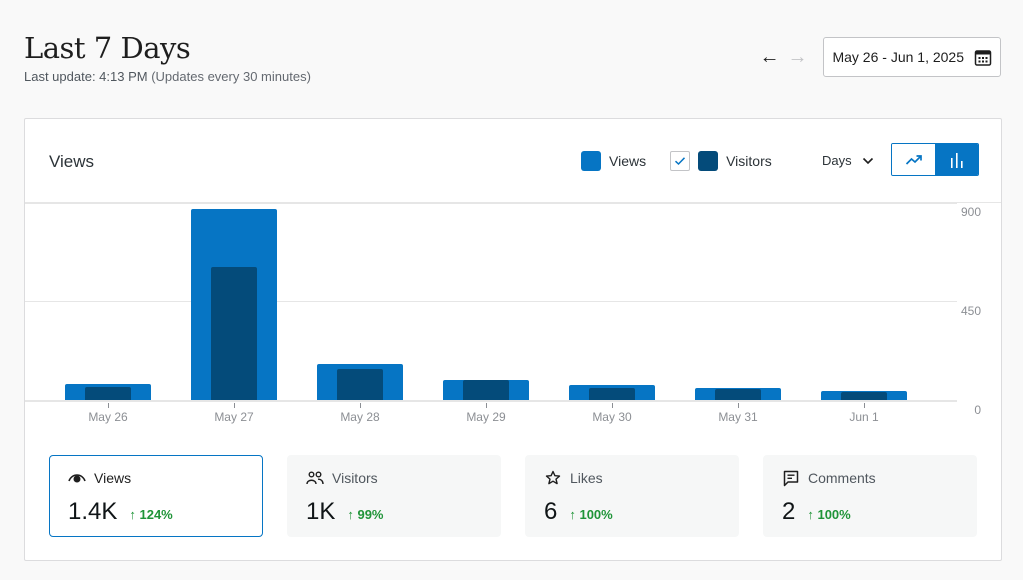 The width and height of the screenshot is (1023, 580). I want to click on stat-label-likes: Likes, so click(586, 478).